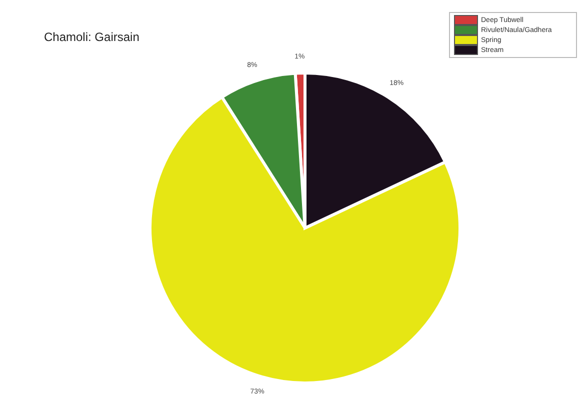 Image resolution: width=585 pixels, height=409 pixels. What do you see at coordinates (92, 37) in the screenshot?
I see `text: Chamoli: Gairsain` at bounding box center [92, 37].